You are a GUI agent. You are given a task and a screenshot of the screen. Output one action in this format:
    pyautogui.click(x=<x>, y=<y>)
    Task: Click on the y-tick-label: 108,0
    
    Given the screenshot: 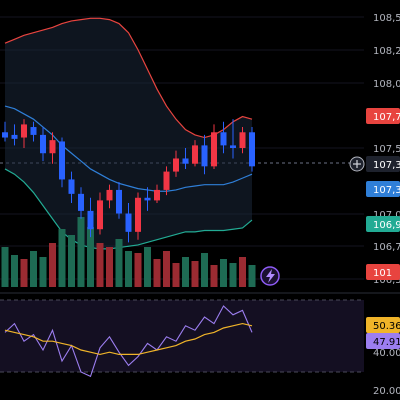 What is the action you would take?
    pyautogui.click(x=386, y=84)
    